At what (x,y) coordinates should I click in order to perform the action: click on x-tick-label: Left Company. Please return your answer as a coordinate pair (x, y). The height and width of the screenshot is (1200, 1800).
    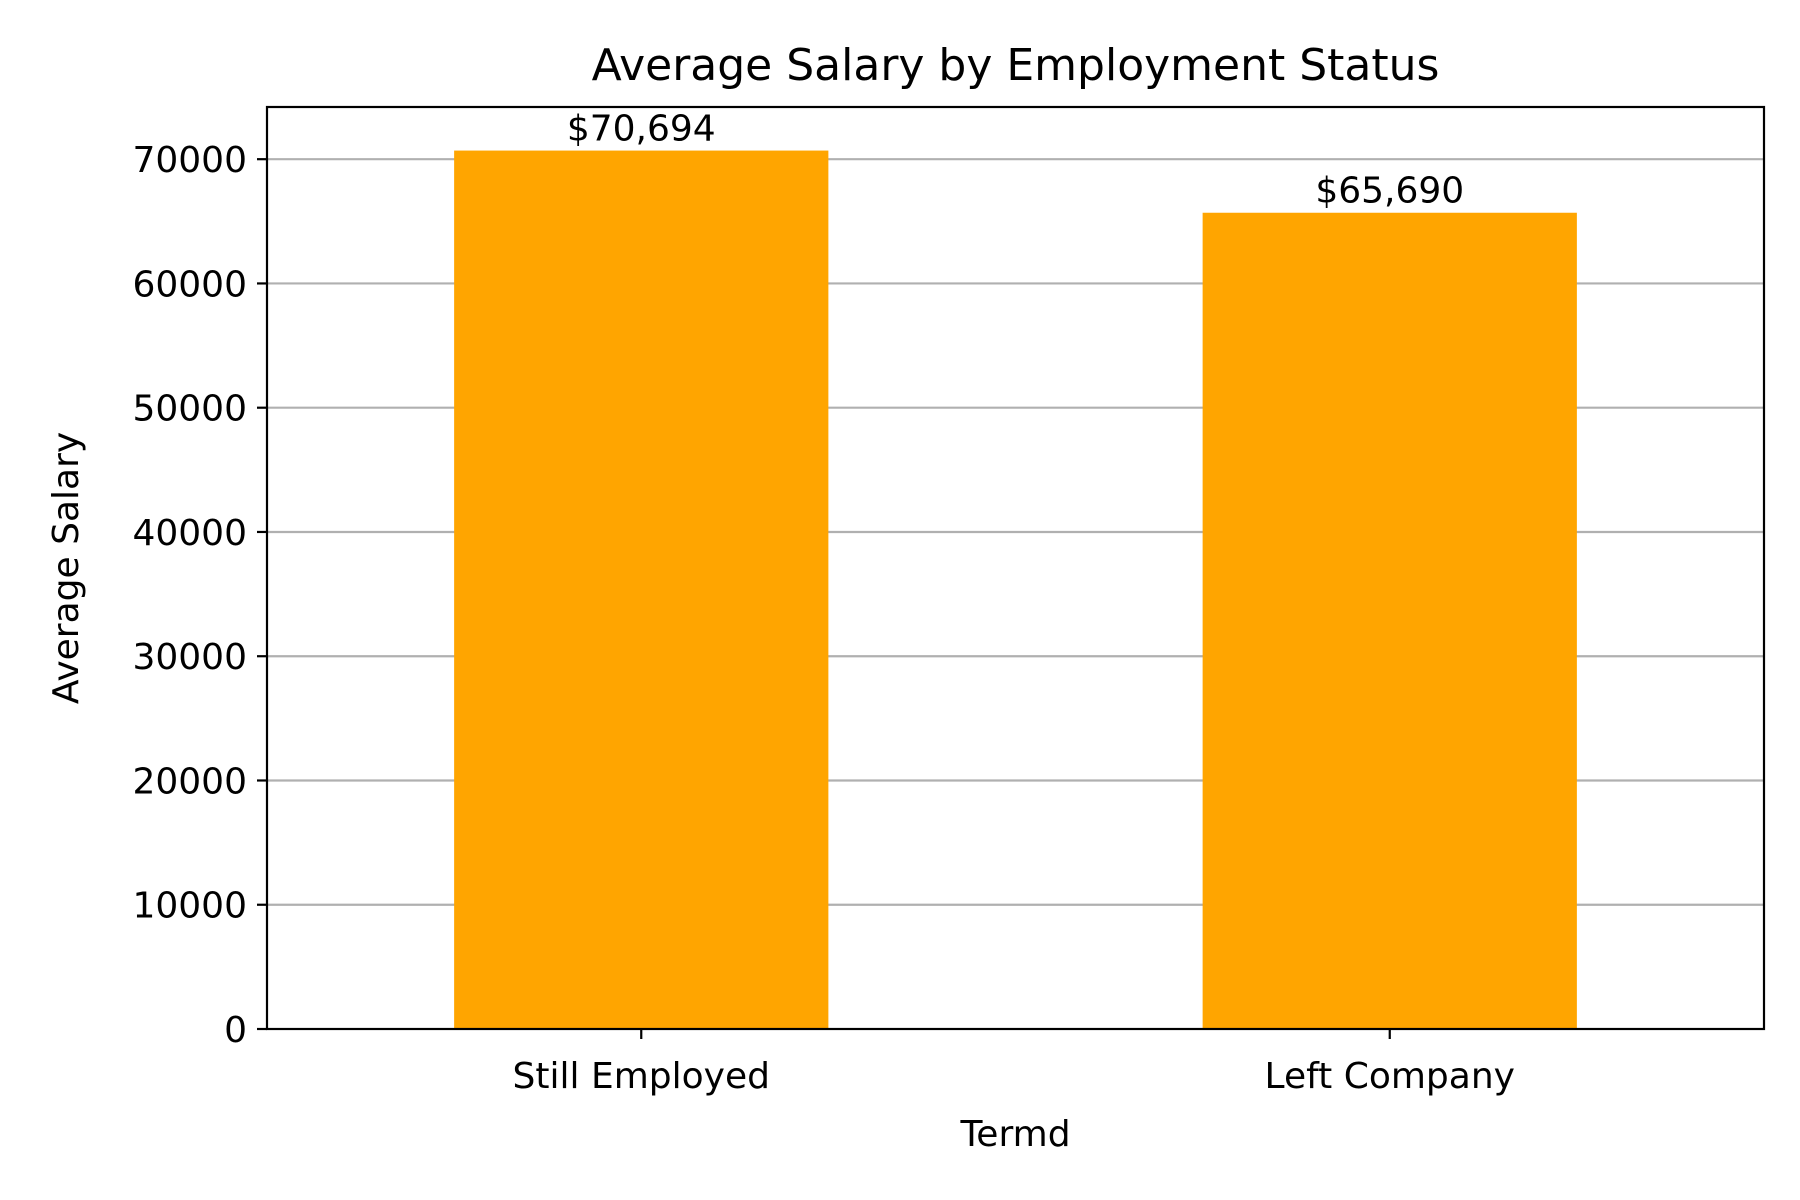
    Looking at the image, I should click on (1390, 1076).